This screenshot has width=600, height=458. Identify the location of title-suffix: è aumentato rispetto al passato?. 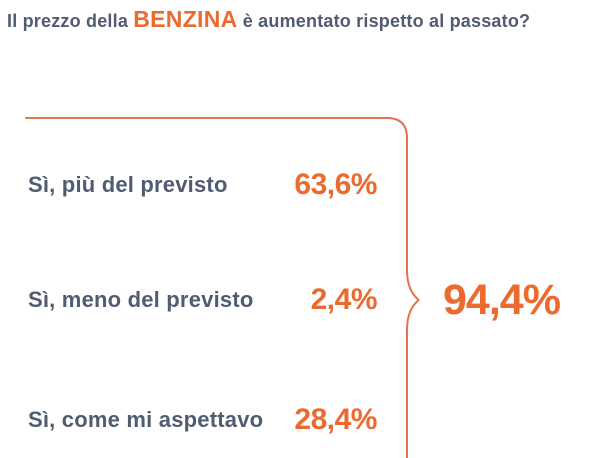
(384, 21).